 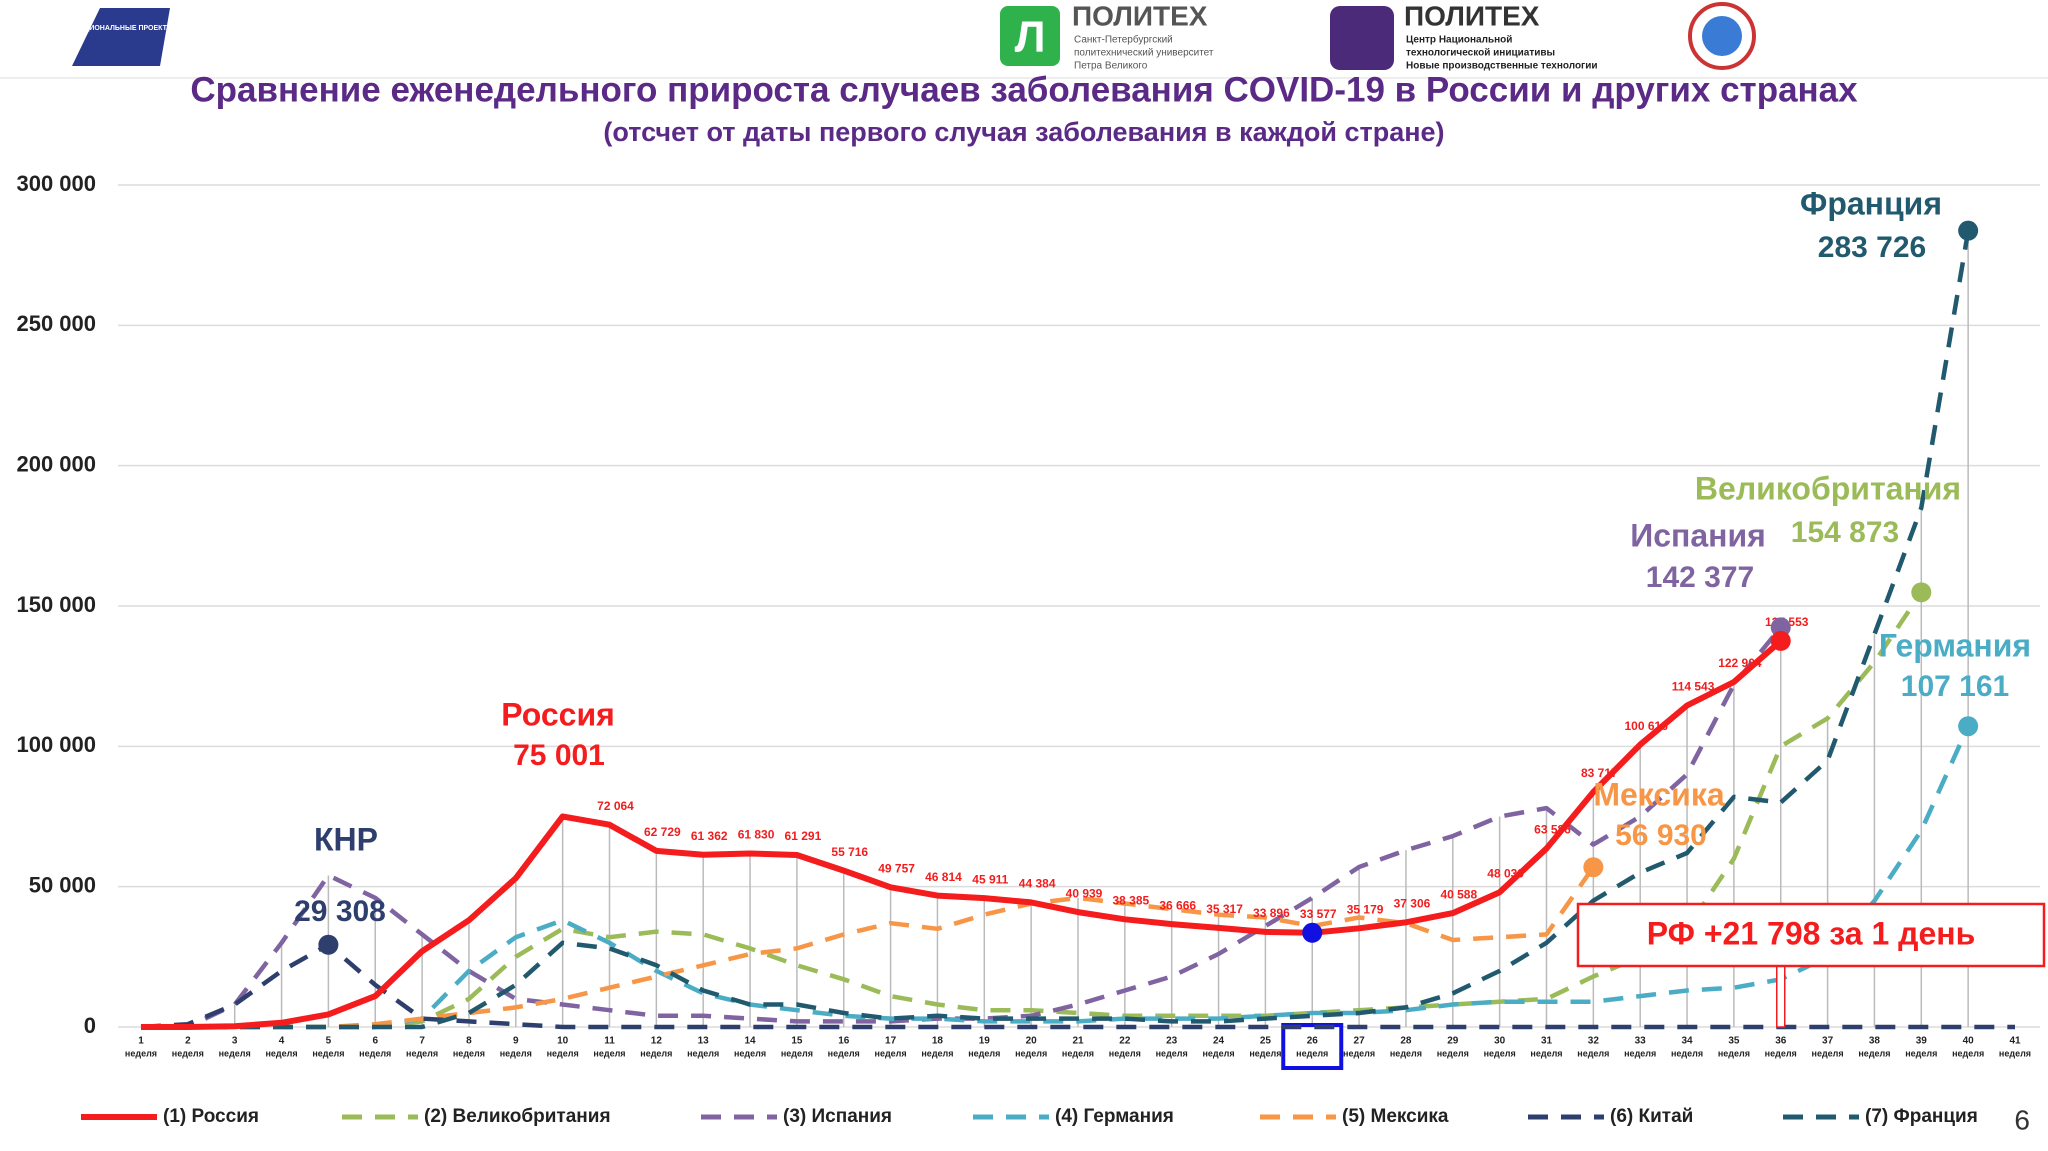 What do you see at coordinates (943, 877) in the screenshot?
I see `value-label: 46 814` at bounding box center [943, 877].